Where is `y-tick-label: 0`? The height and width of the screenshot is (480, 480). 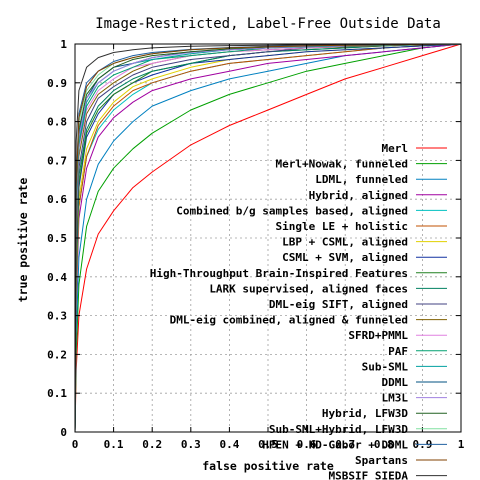 y-tick-label: 0 is located at coordinates (63, 432).